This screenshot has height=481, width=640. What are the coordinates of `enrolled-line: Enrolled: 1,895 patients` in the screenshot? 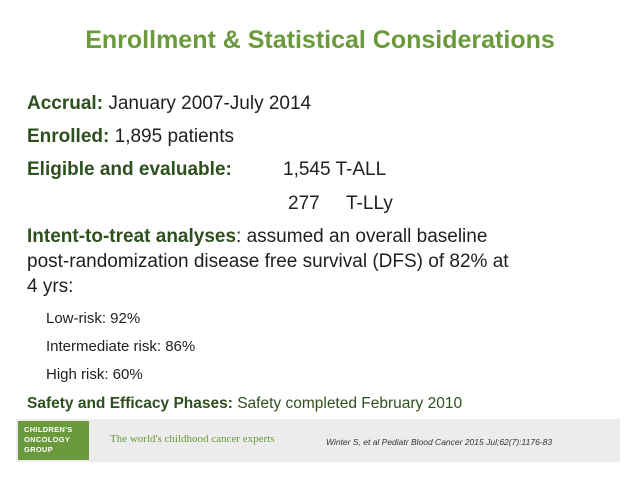 It's located at (130, 137).